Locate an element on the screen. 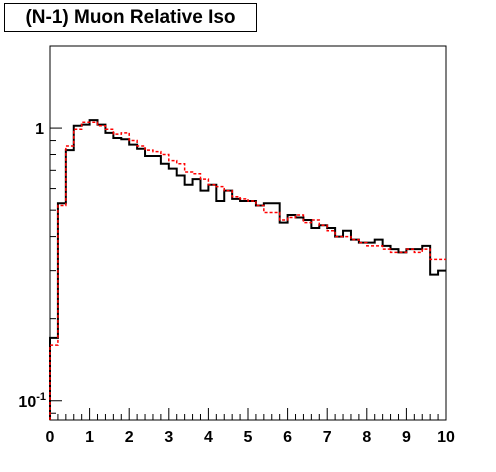  y-tick-label: 1 is located at coordinates (39, 129).